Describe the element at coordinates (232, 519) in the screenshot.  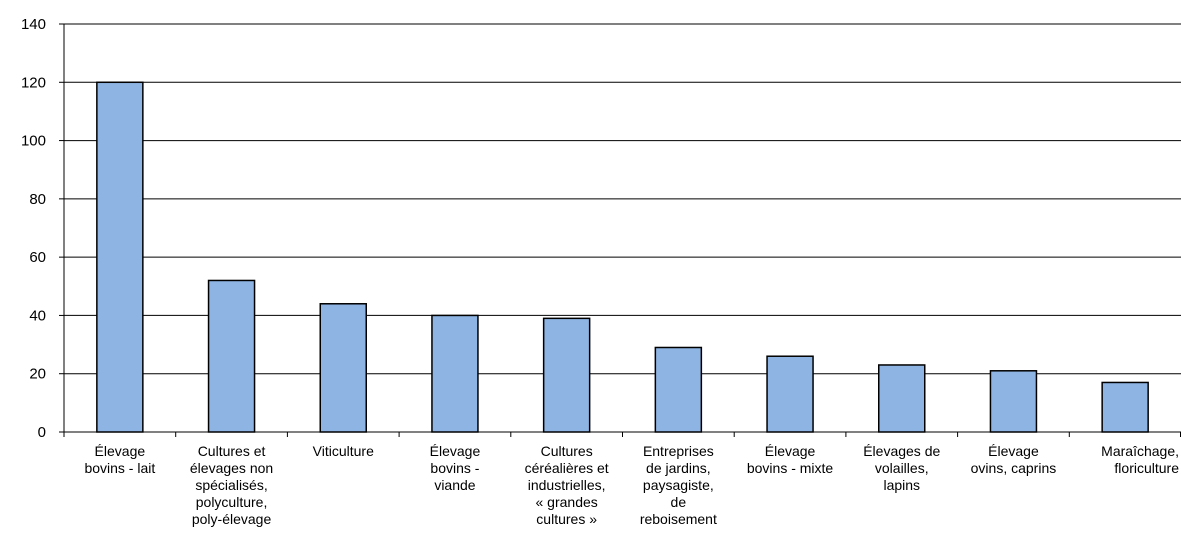
I see `x-category-label-line: poly-élevage` at that location.